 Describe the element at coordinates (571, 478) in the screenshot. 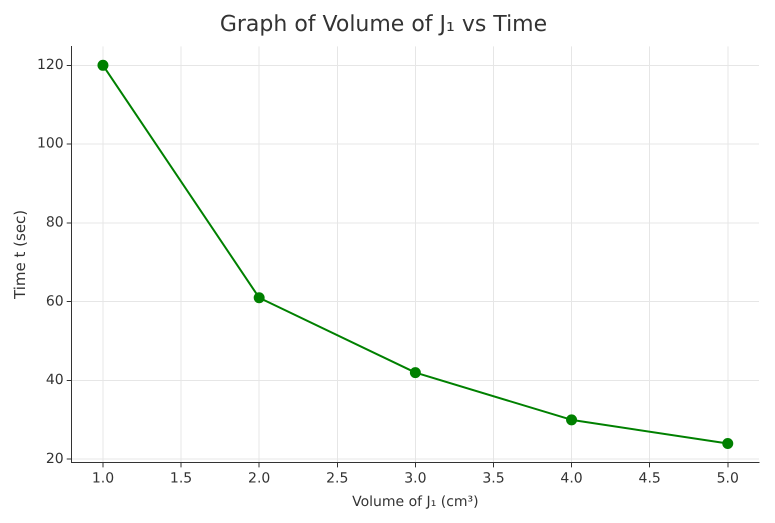

I see `x-tick-label: 4.0` at that location.